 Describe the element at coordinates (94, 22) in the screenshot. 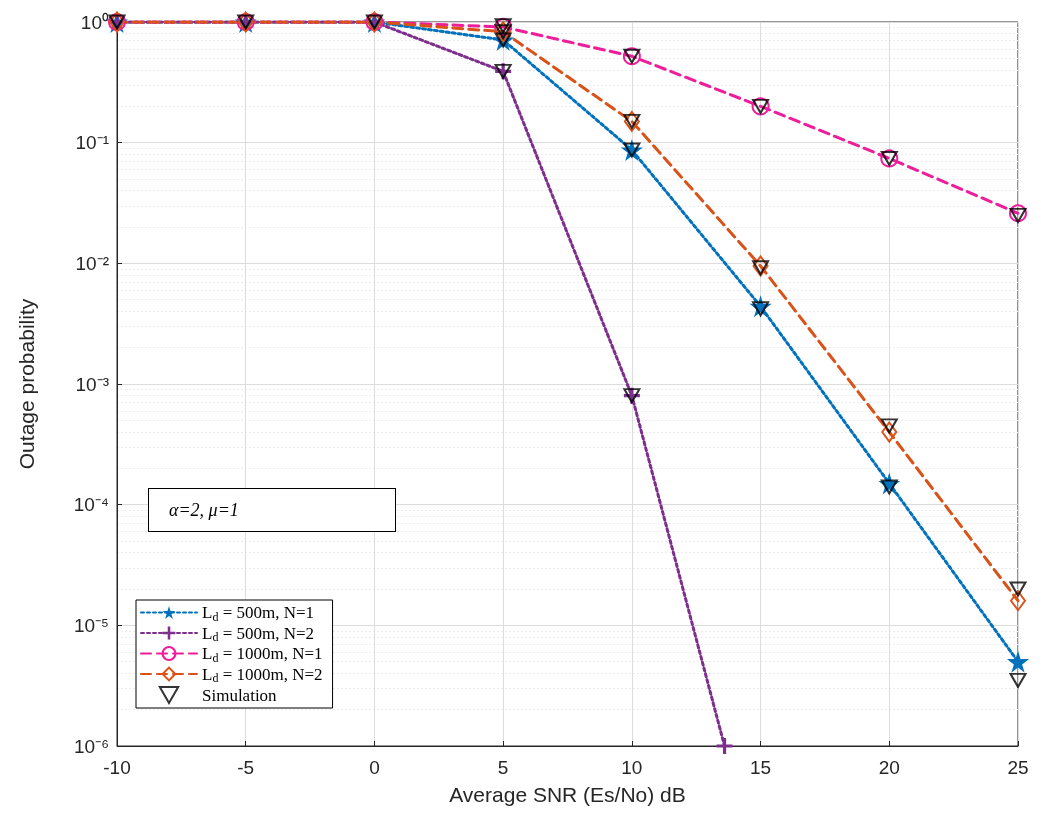

I see `y-tick-label: 10⁰` at that location.